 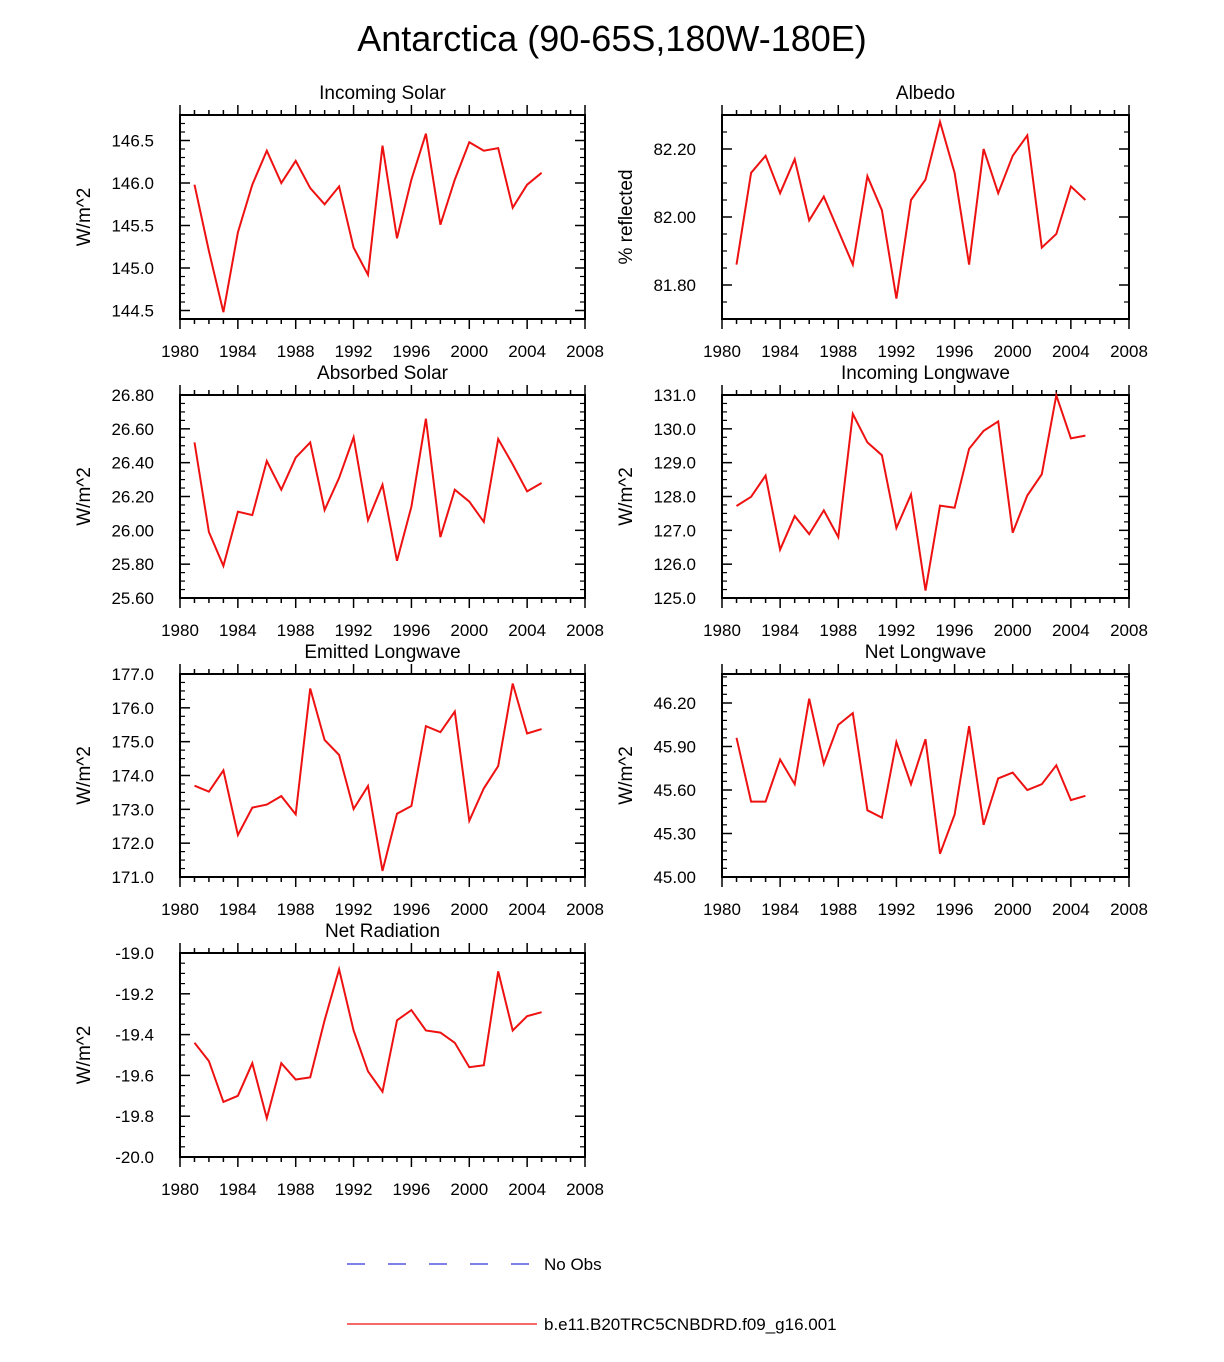 I want to click on y-tick-label: 45.00, so click(x=674, y=877).